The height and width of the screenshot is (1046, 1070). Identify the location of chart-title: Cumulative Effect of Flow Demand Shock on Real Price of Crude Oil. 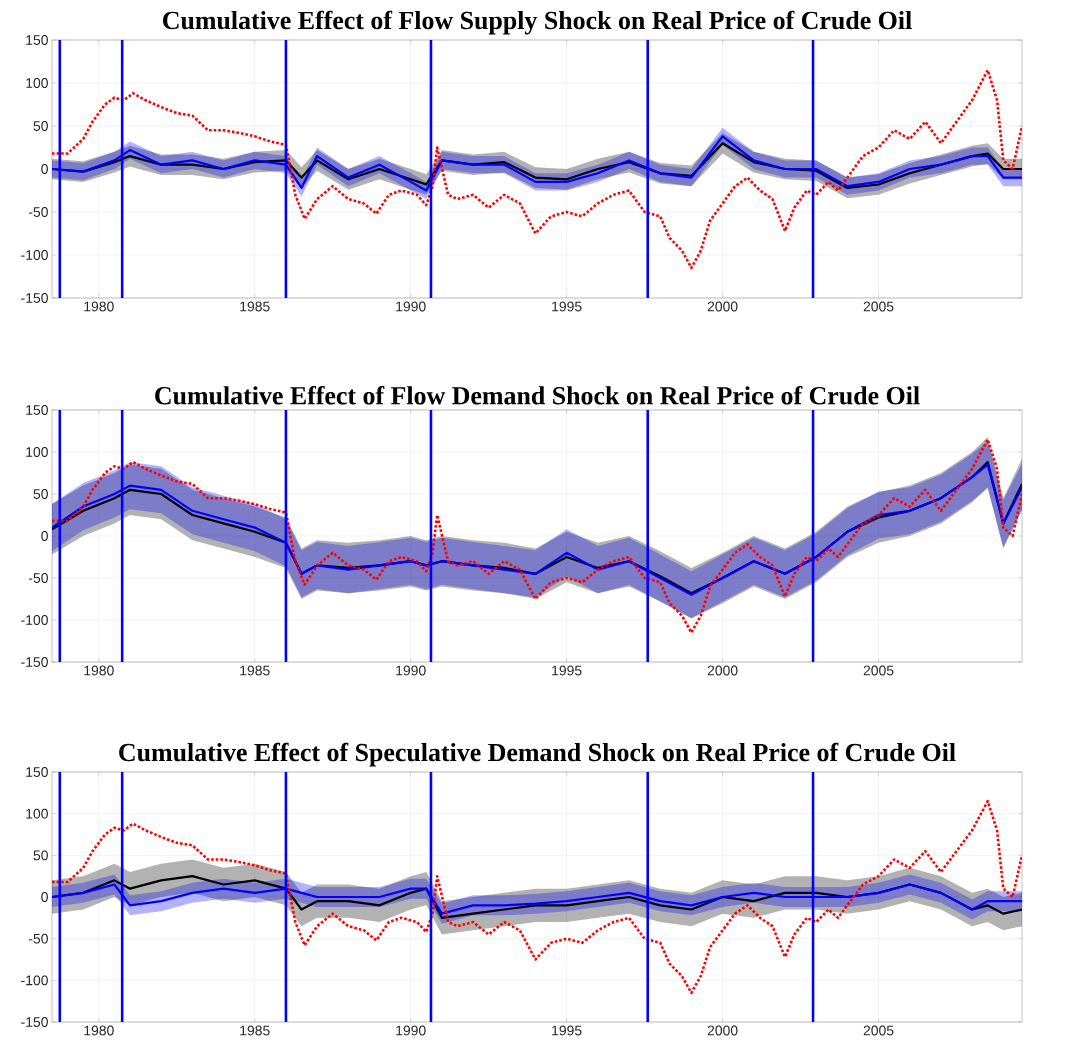
(537, 395).